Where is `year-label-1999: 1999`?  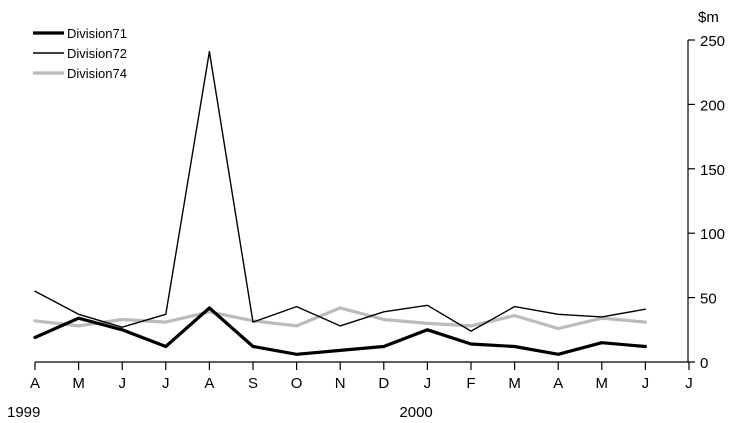
year-label-1999: 1999 is located at coordinates (23, 412).